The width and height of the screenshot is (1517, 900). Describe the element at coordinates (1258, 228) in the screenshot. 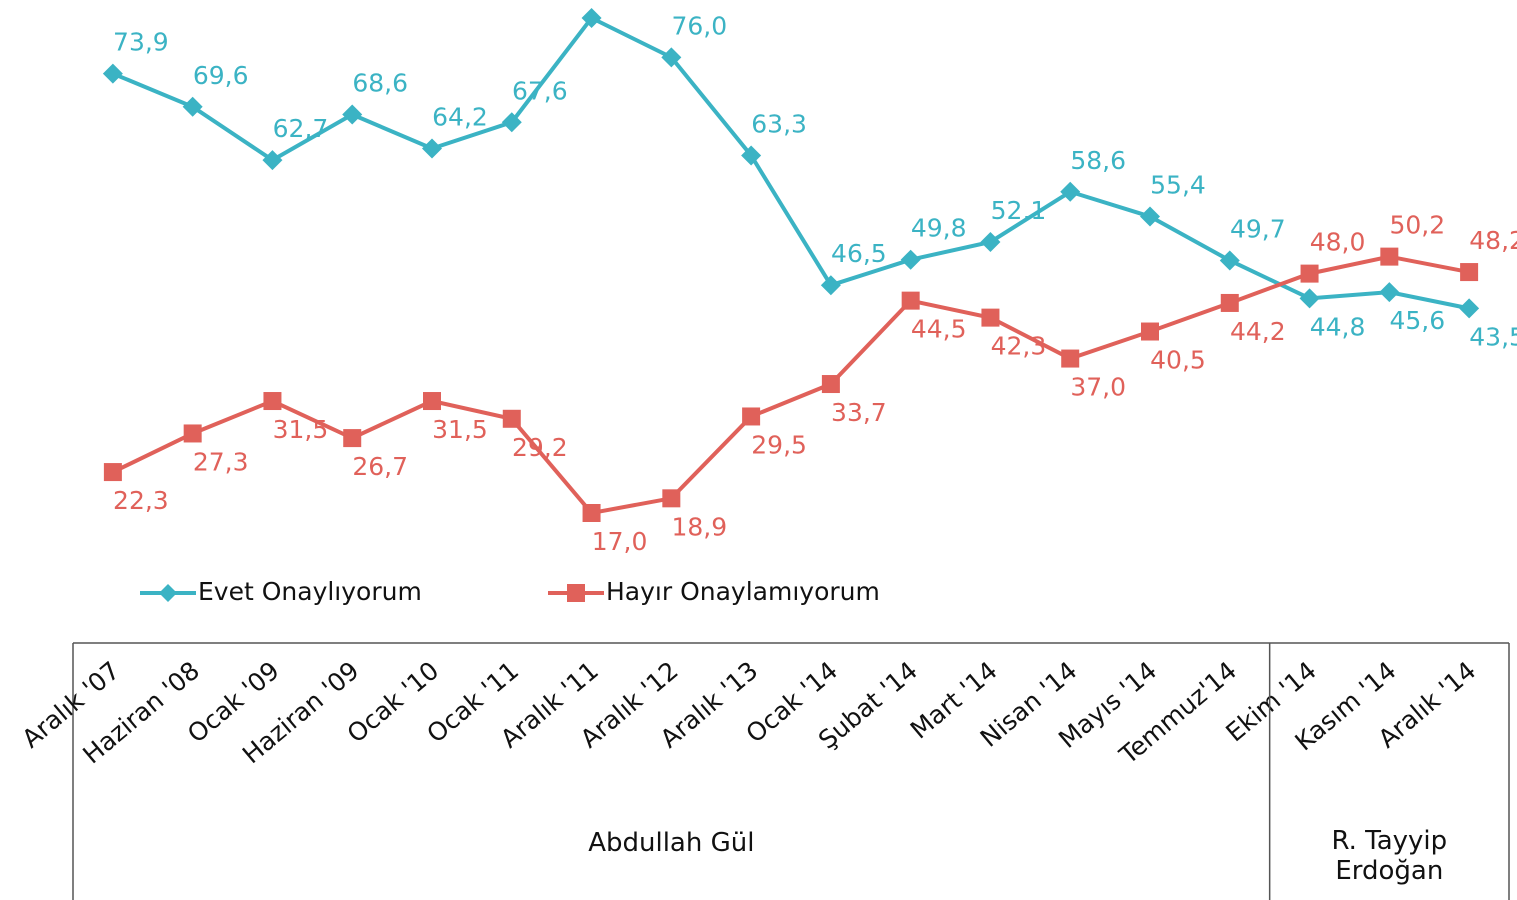

I see `data-label: 49,7` at that location.